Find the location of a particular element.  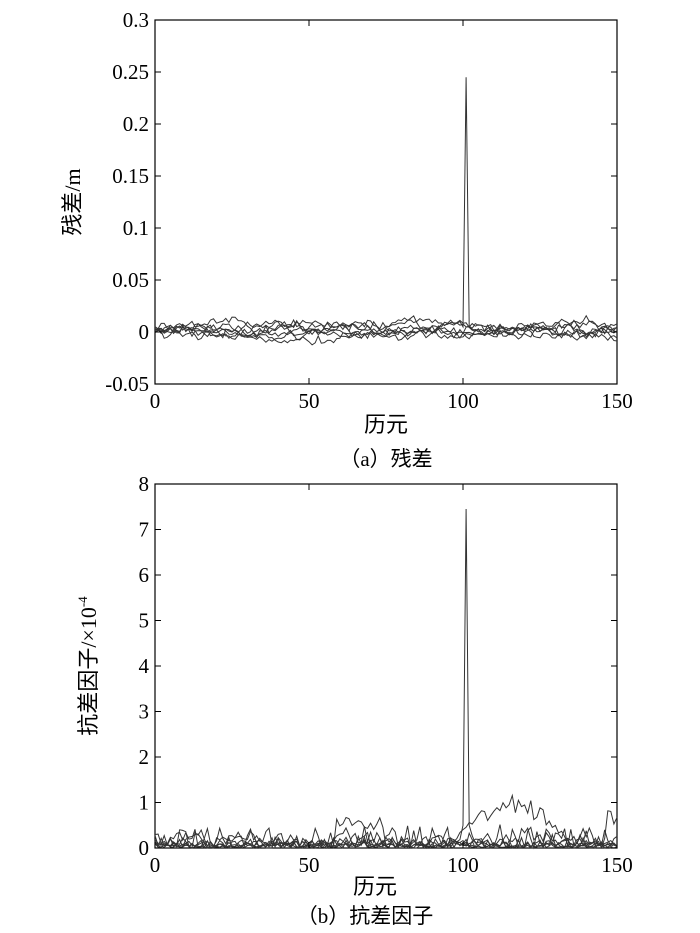

panel-b-caption: （b）抗差因子 is located at coordinates (365, 916).